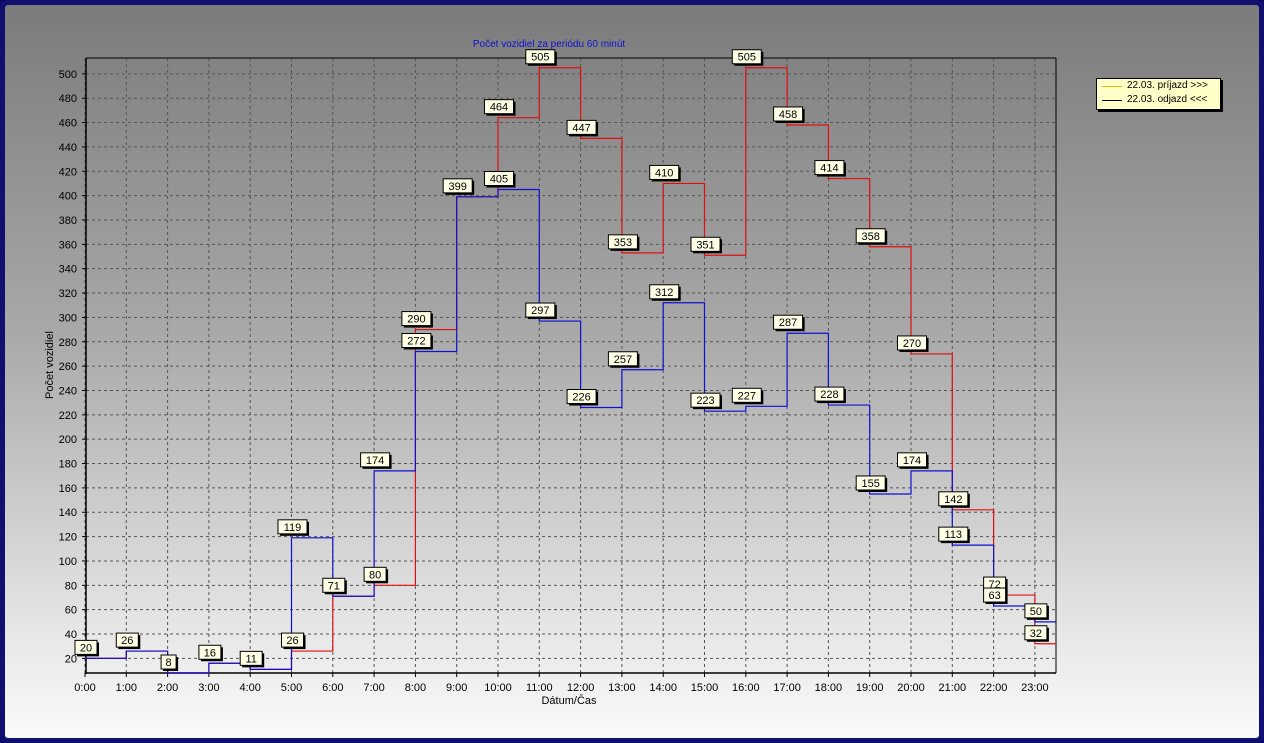 The height and width of the screenshot is (743, 1264). Describe the element at coordinates (68, 148) in the screenshot. I see `y-tick-label: 440` at that location.